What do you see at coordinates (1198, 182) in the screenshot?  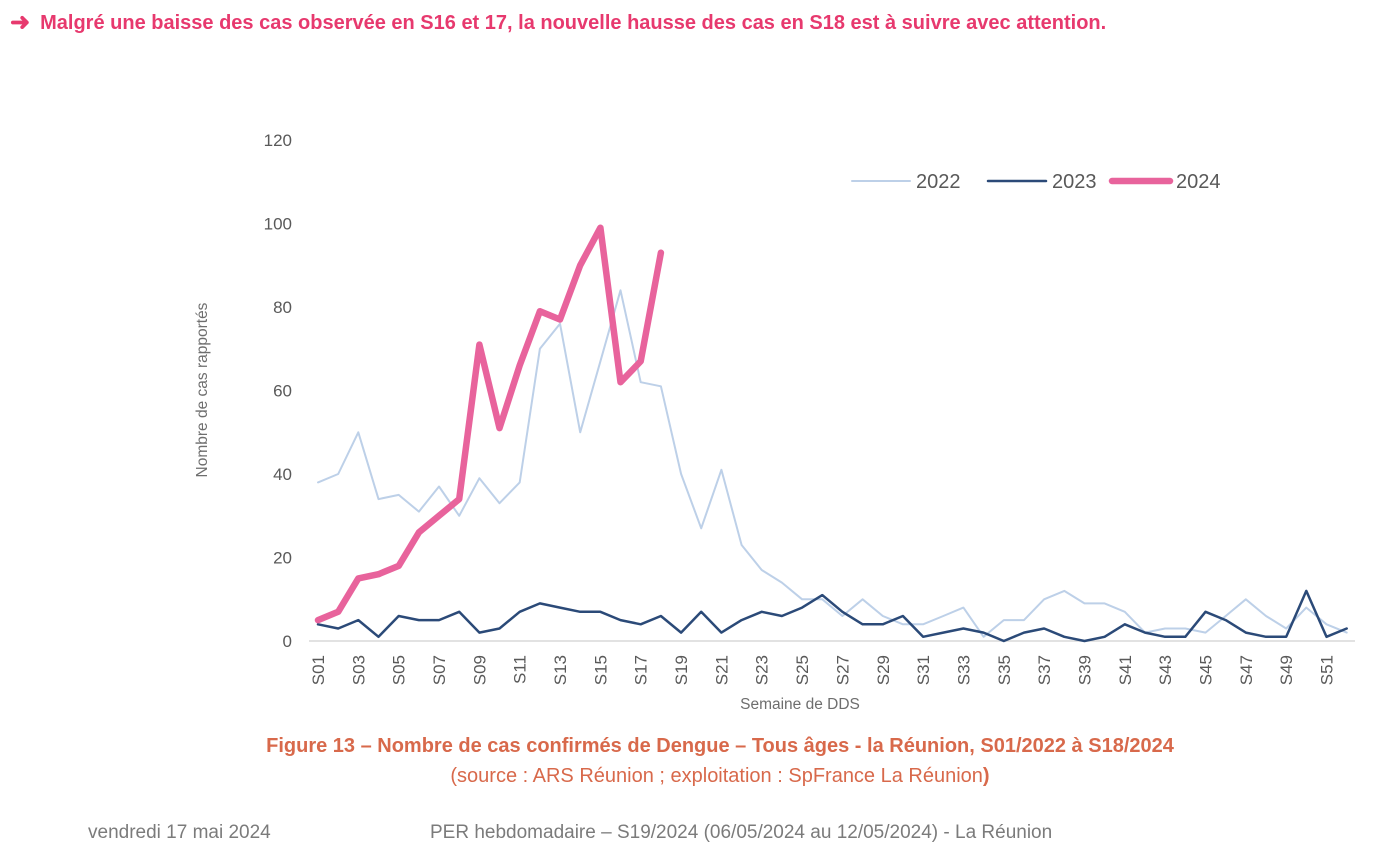 I see `legend-label-2024: 2024` at bounding box center [1198, 182].